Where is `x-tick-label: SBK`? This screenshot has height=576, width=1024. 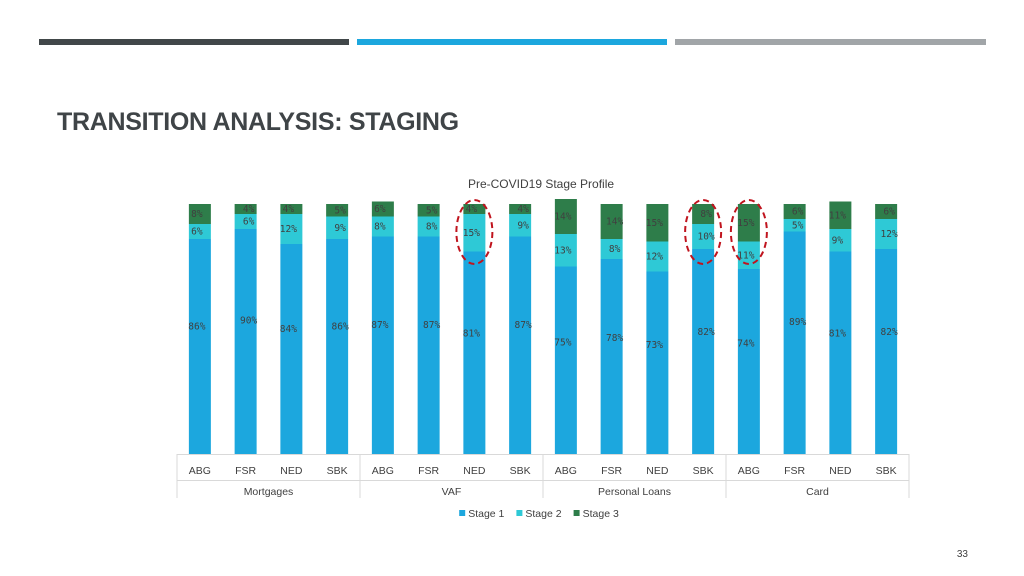
x-tick-label: SBK is located at coordinates (520, 471).